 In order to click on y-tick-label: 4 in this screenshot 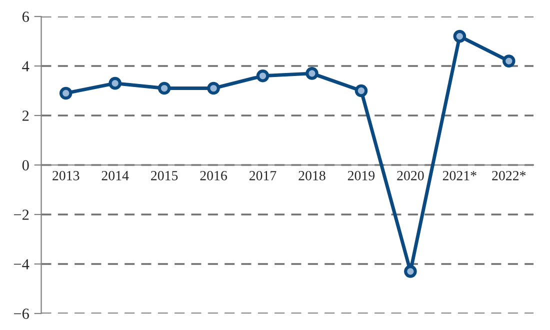, I will do `click(26, 66)`.